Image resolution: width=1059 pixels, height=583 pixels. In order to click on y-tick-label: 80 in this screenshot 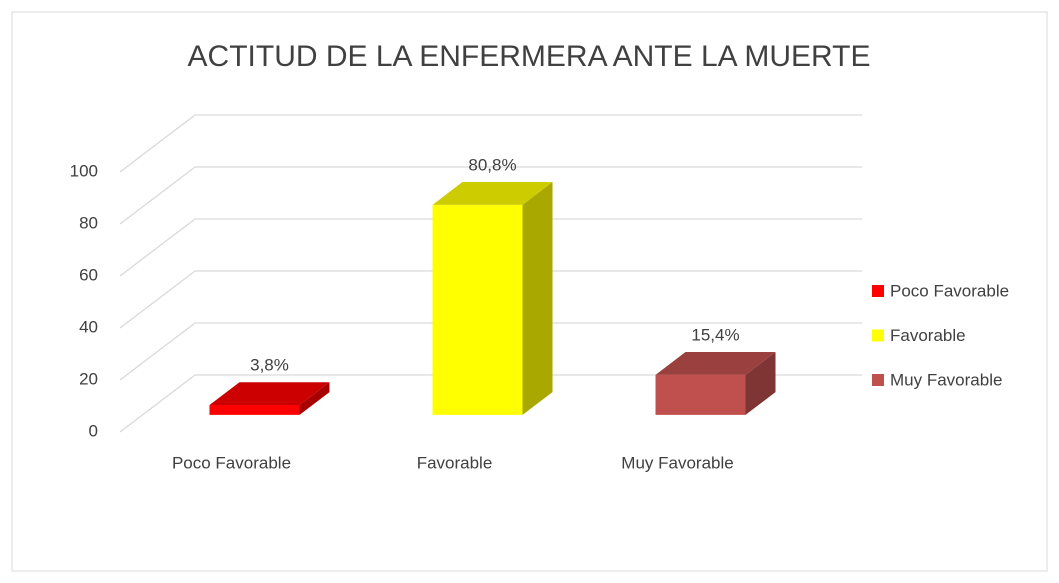, I will do `click(88, 222)`.